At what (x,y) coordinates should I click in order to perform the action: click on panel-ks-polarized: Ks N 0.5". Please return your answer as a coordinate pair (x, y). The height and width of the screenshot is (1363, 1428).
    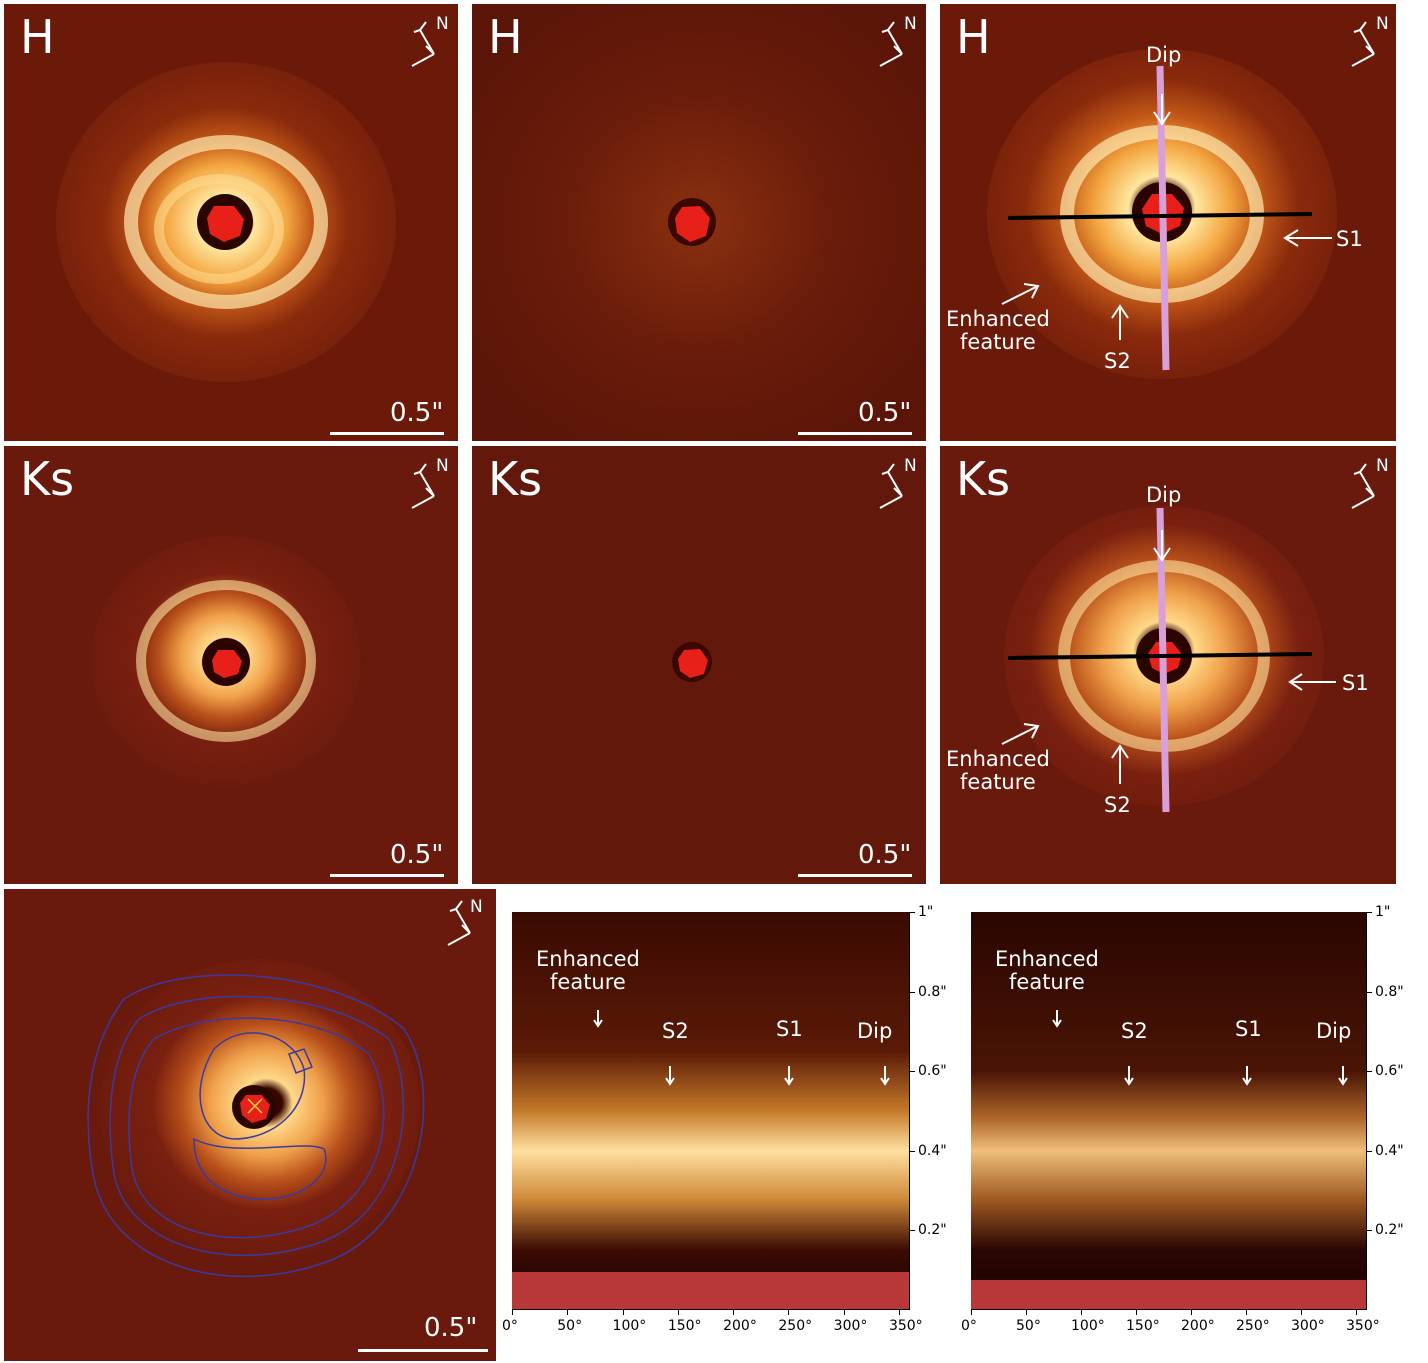
    Looking at the image, I should click on (231, 665).